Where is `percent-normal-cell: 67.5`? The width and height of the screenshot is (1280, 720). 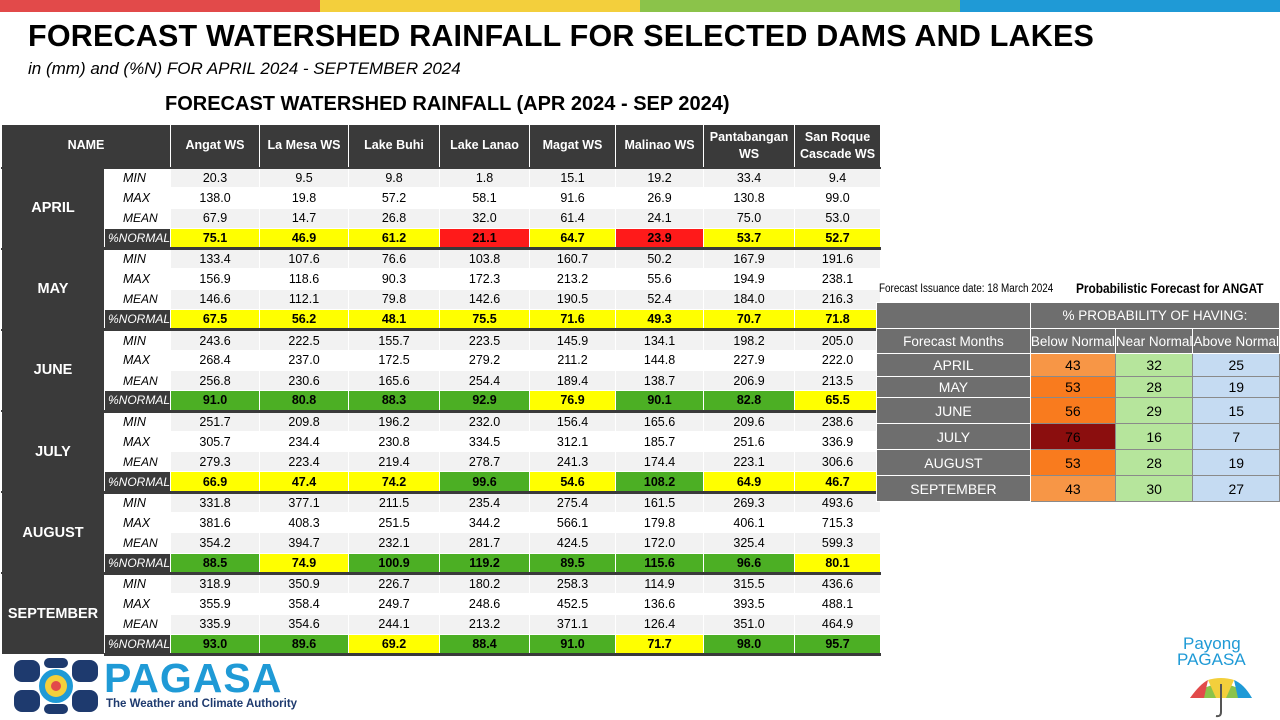 percent-normal-cell: 67.5 is located at coordinates (215, 320).